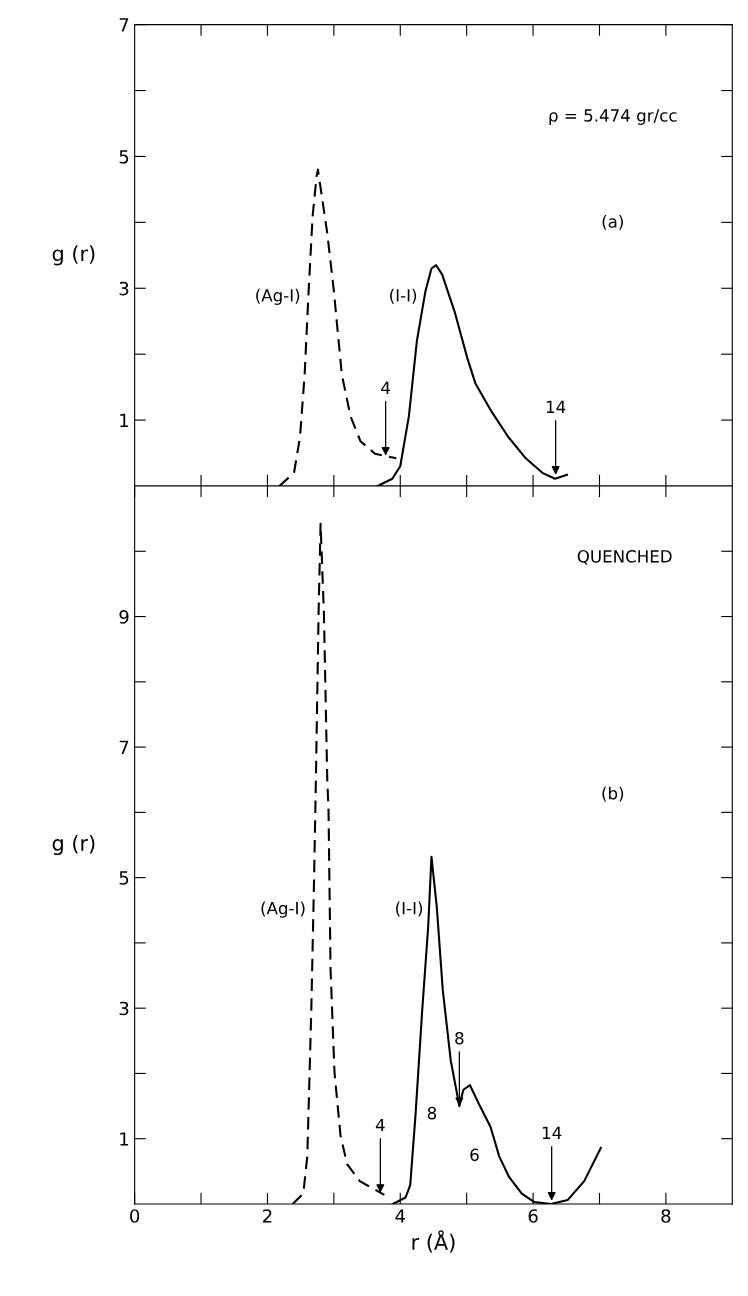 The width and height of the screenshot is (748, 1296). I want to click on x-axis-title: r (Å), so click(433, 1241).